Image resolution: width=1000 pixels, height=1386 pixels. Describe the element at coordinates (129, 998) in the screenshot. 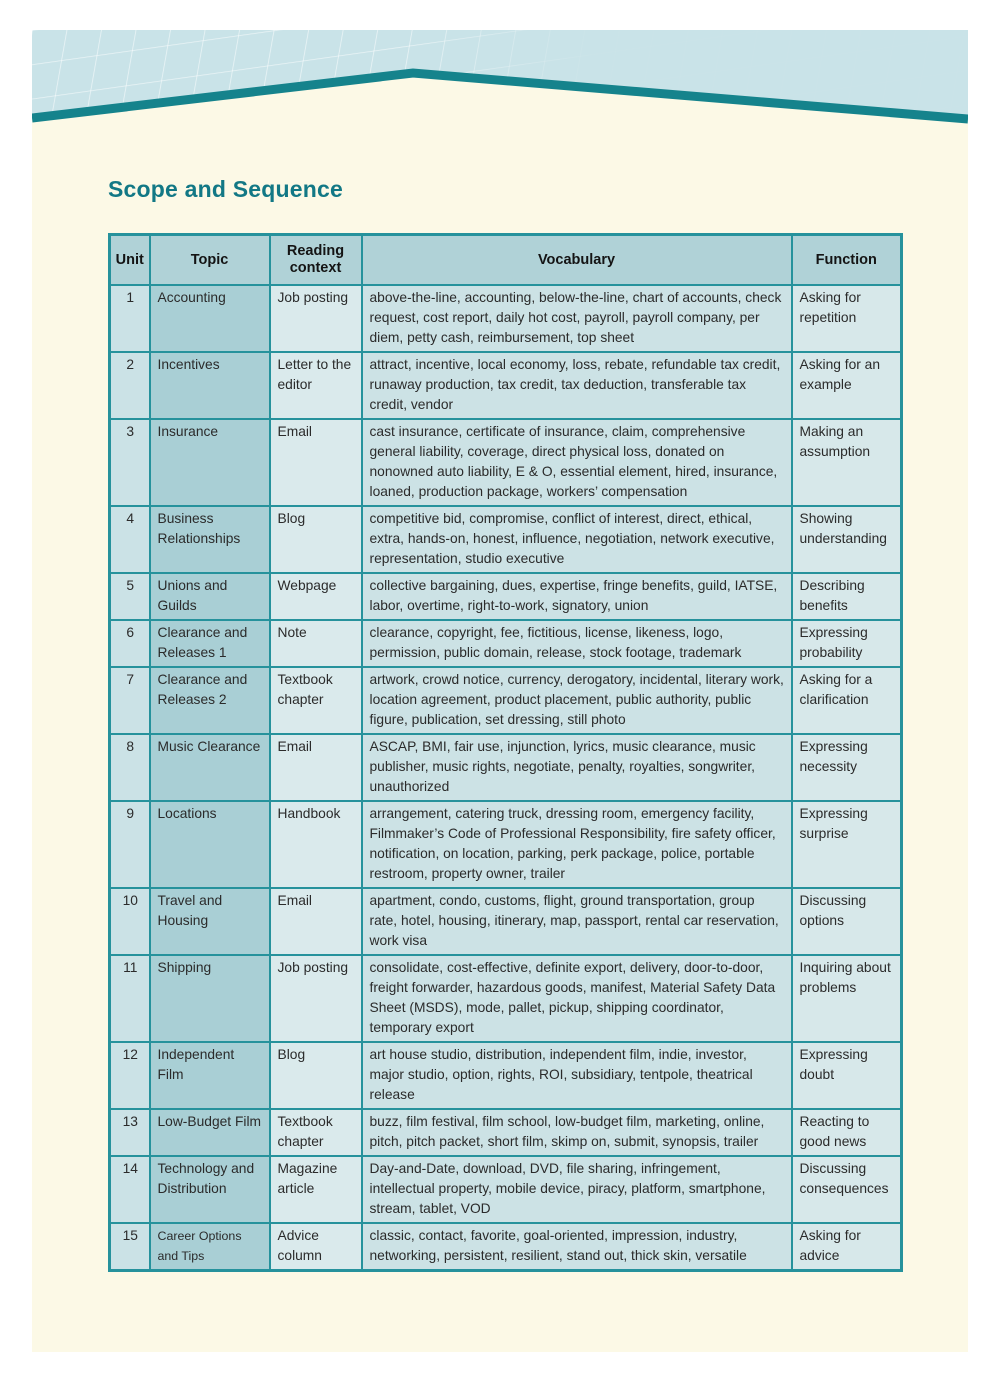

I see `cell-unit: 11` at that location.